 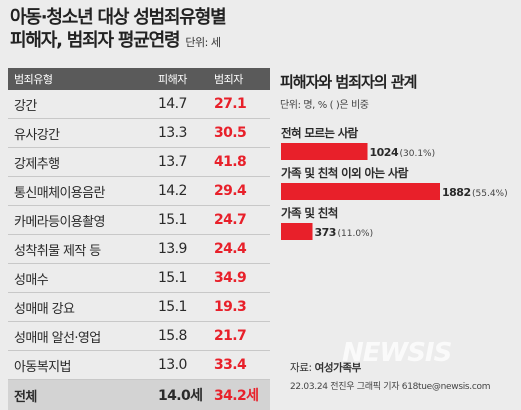 I want to click on header-type: 범죄유형, so click(x=33, y=79).